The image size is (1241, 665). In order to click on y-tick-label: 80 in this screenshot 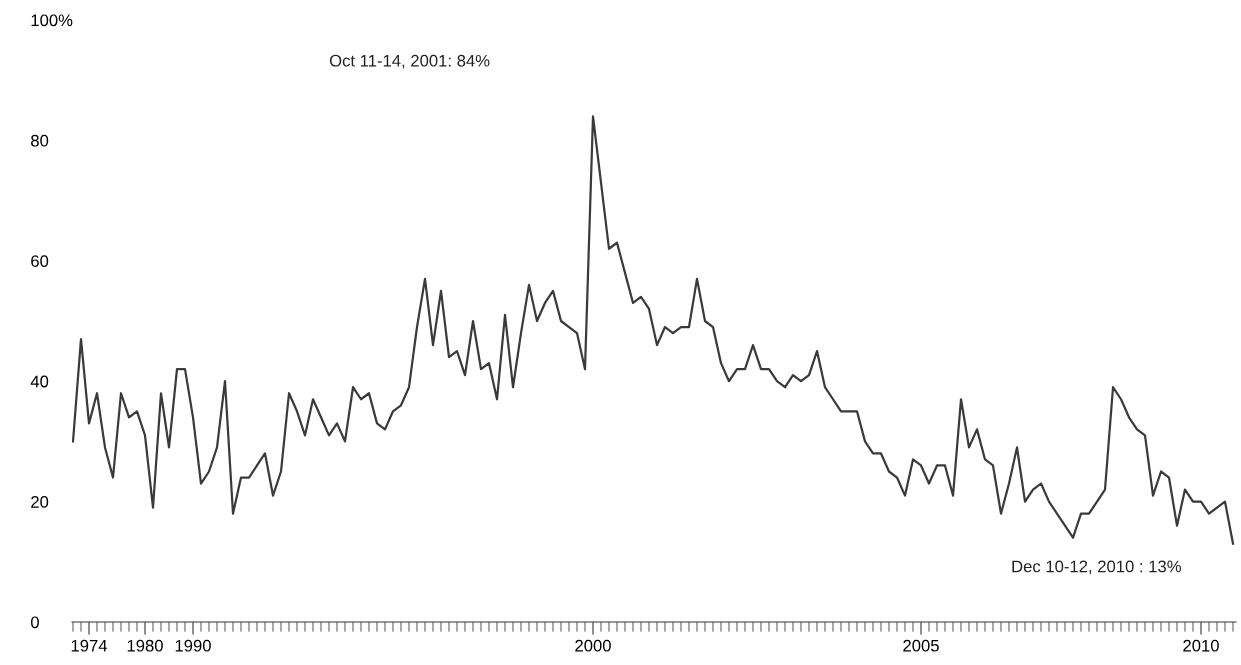, I will do `click(40, 140)`.